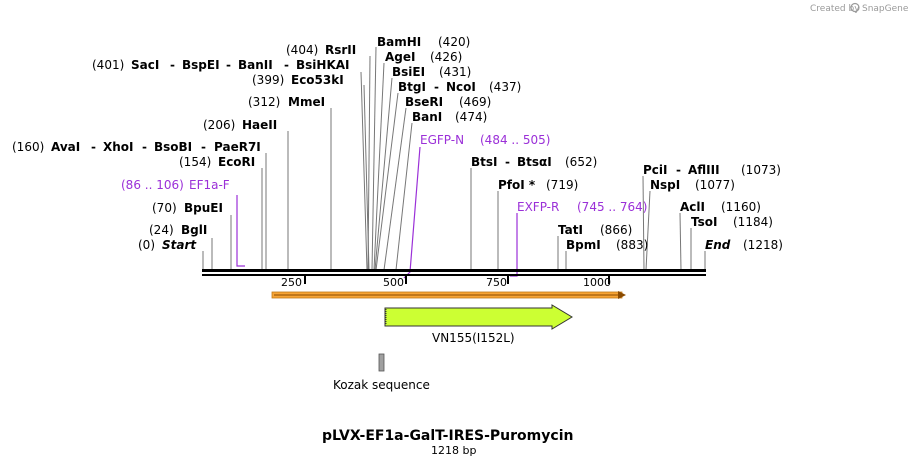  Describe the element at coordinates (424, 102) in the screenshot. I see `enzyme-name: BseRI` at that location.